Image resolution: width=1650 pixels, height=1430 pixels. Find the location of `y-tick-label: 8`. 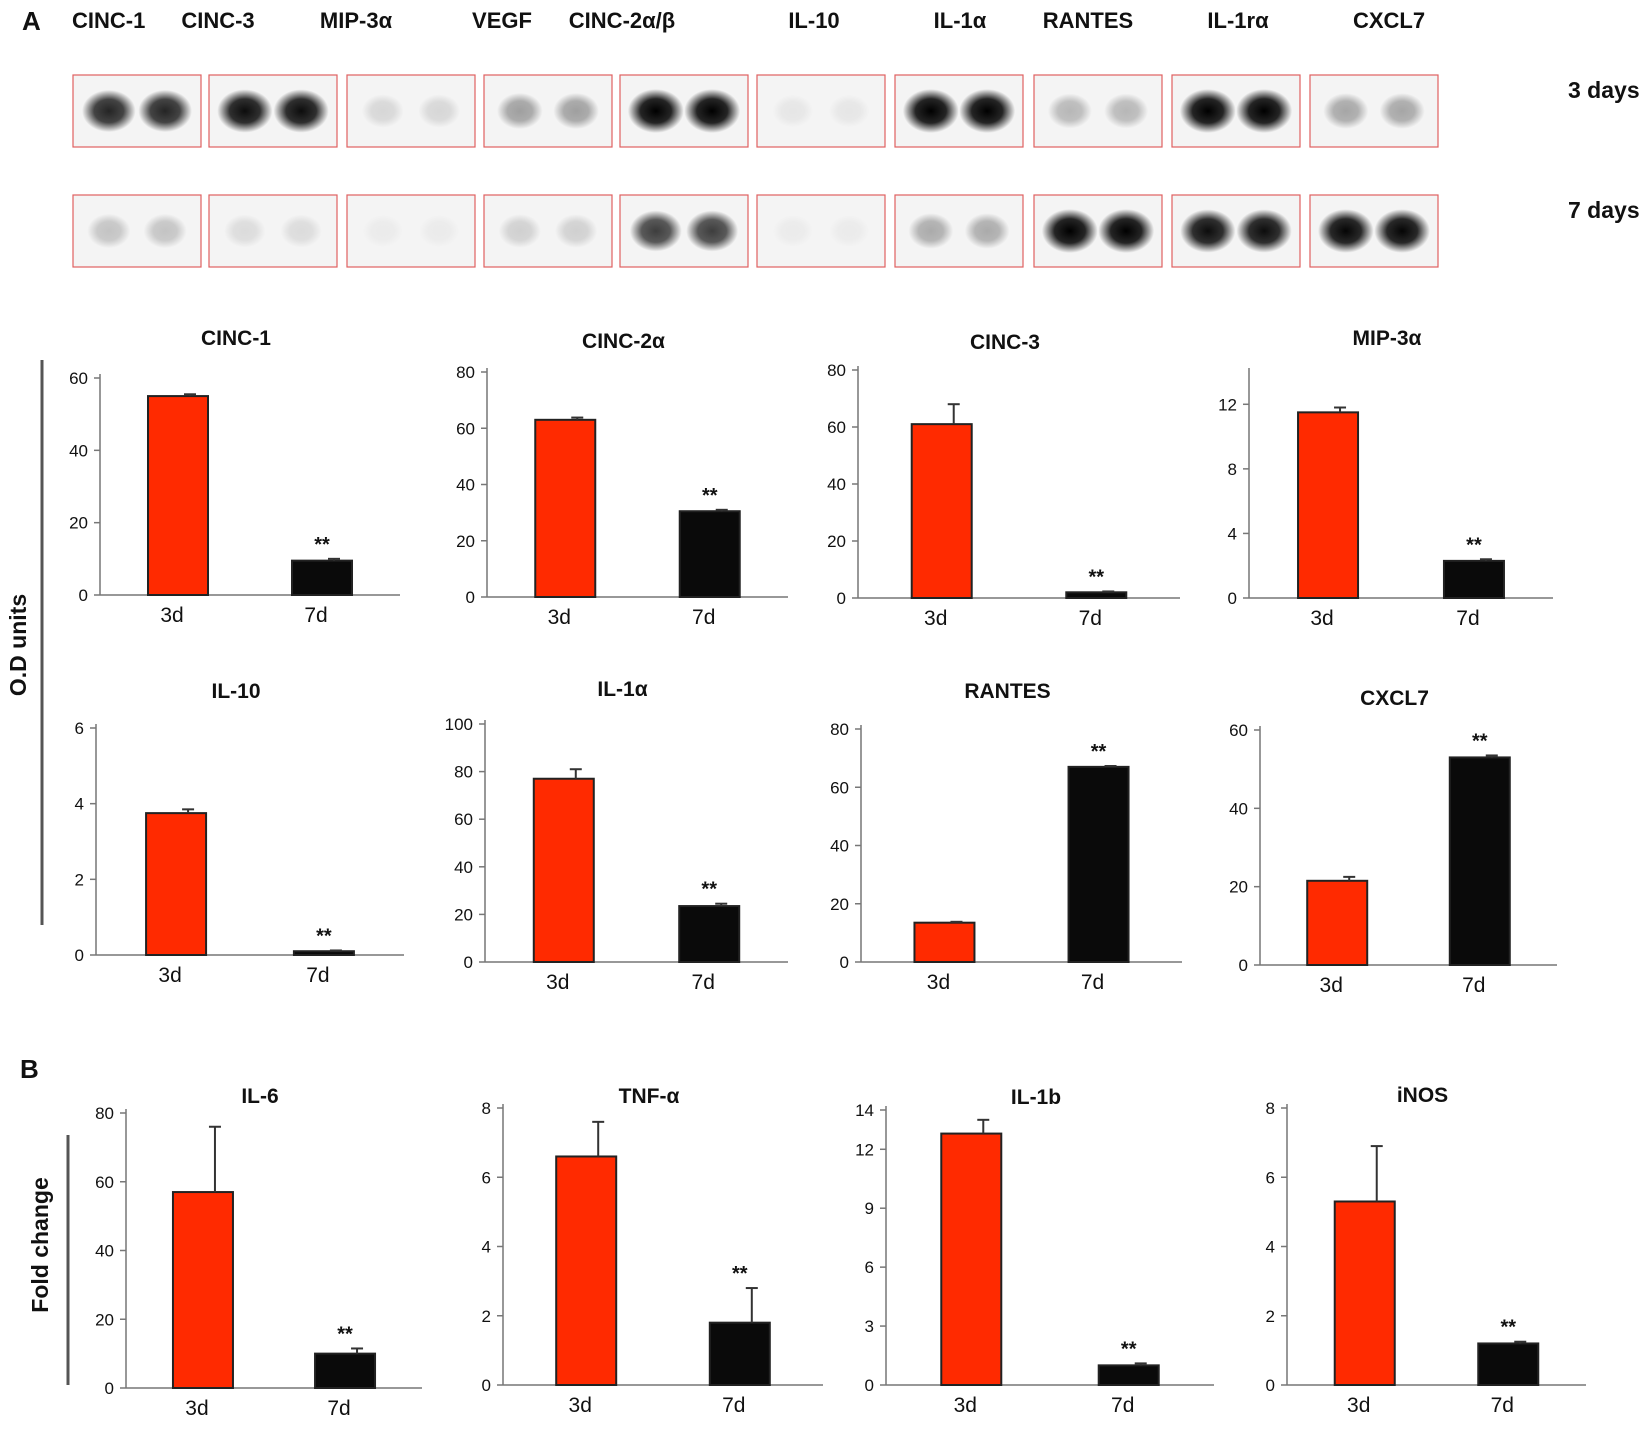

y-tick-label: 8 is located at coordinates (486, 1108).